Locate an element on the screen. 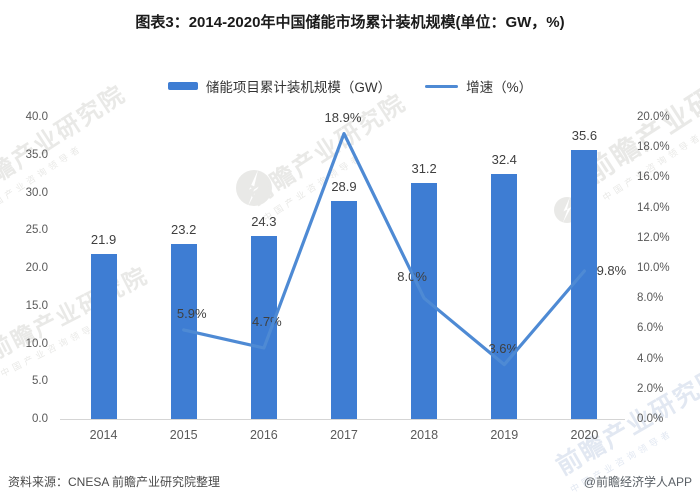 Image resolution: width=700 pixels, height=503 pixels. right-axis-tick: 14.0% is located at coordinates (653, 207).